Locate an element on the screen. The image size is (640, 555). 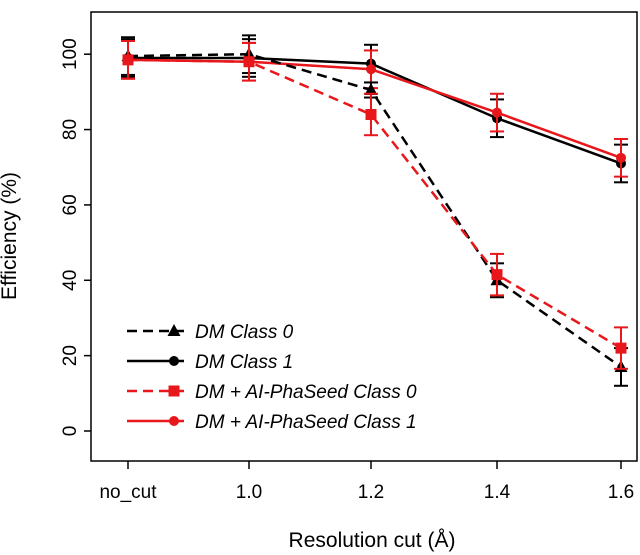
x-axis-title: Resolution cut (Å) is located at coordinates (372, 540).